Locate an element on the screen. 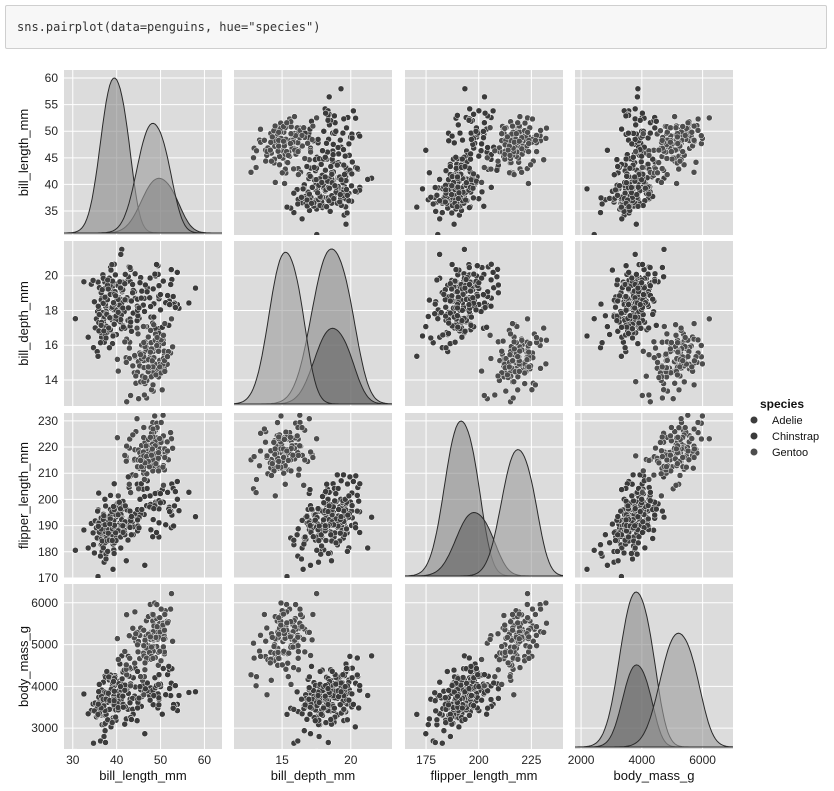 This screenshot has height=791, width=834. y-tick-label: 5000 is located at coordinates (44, 645).